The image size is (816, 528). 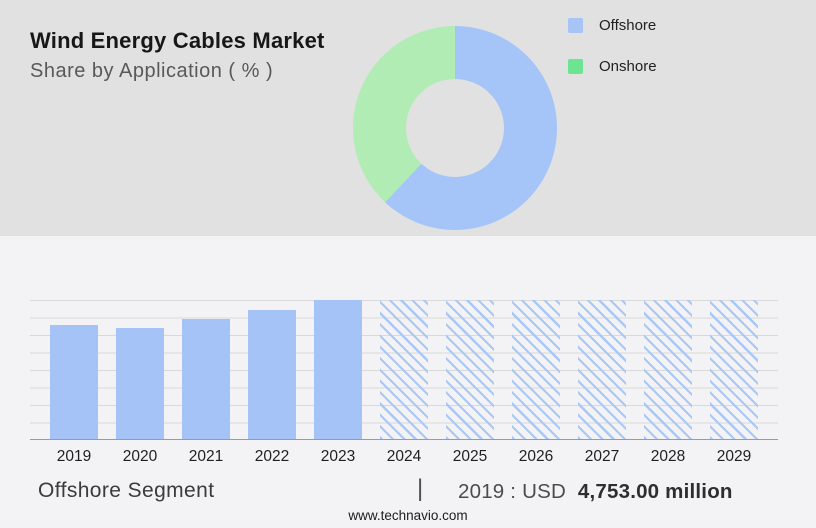 I want to click on bar-2027, so click(x=602, y=369).